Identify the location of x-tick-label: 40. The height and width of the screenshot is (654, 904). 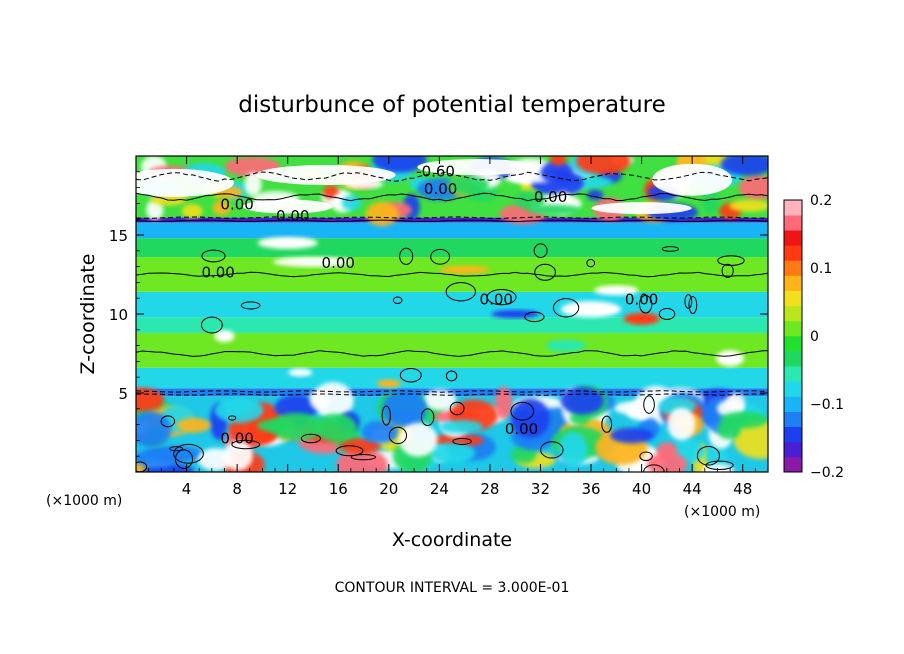
(641, 489).